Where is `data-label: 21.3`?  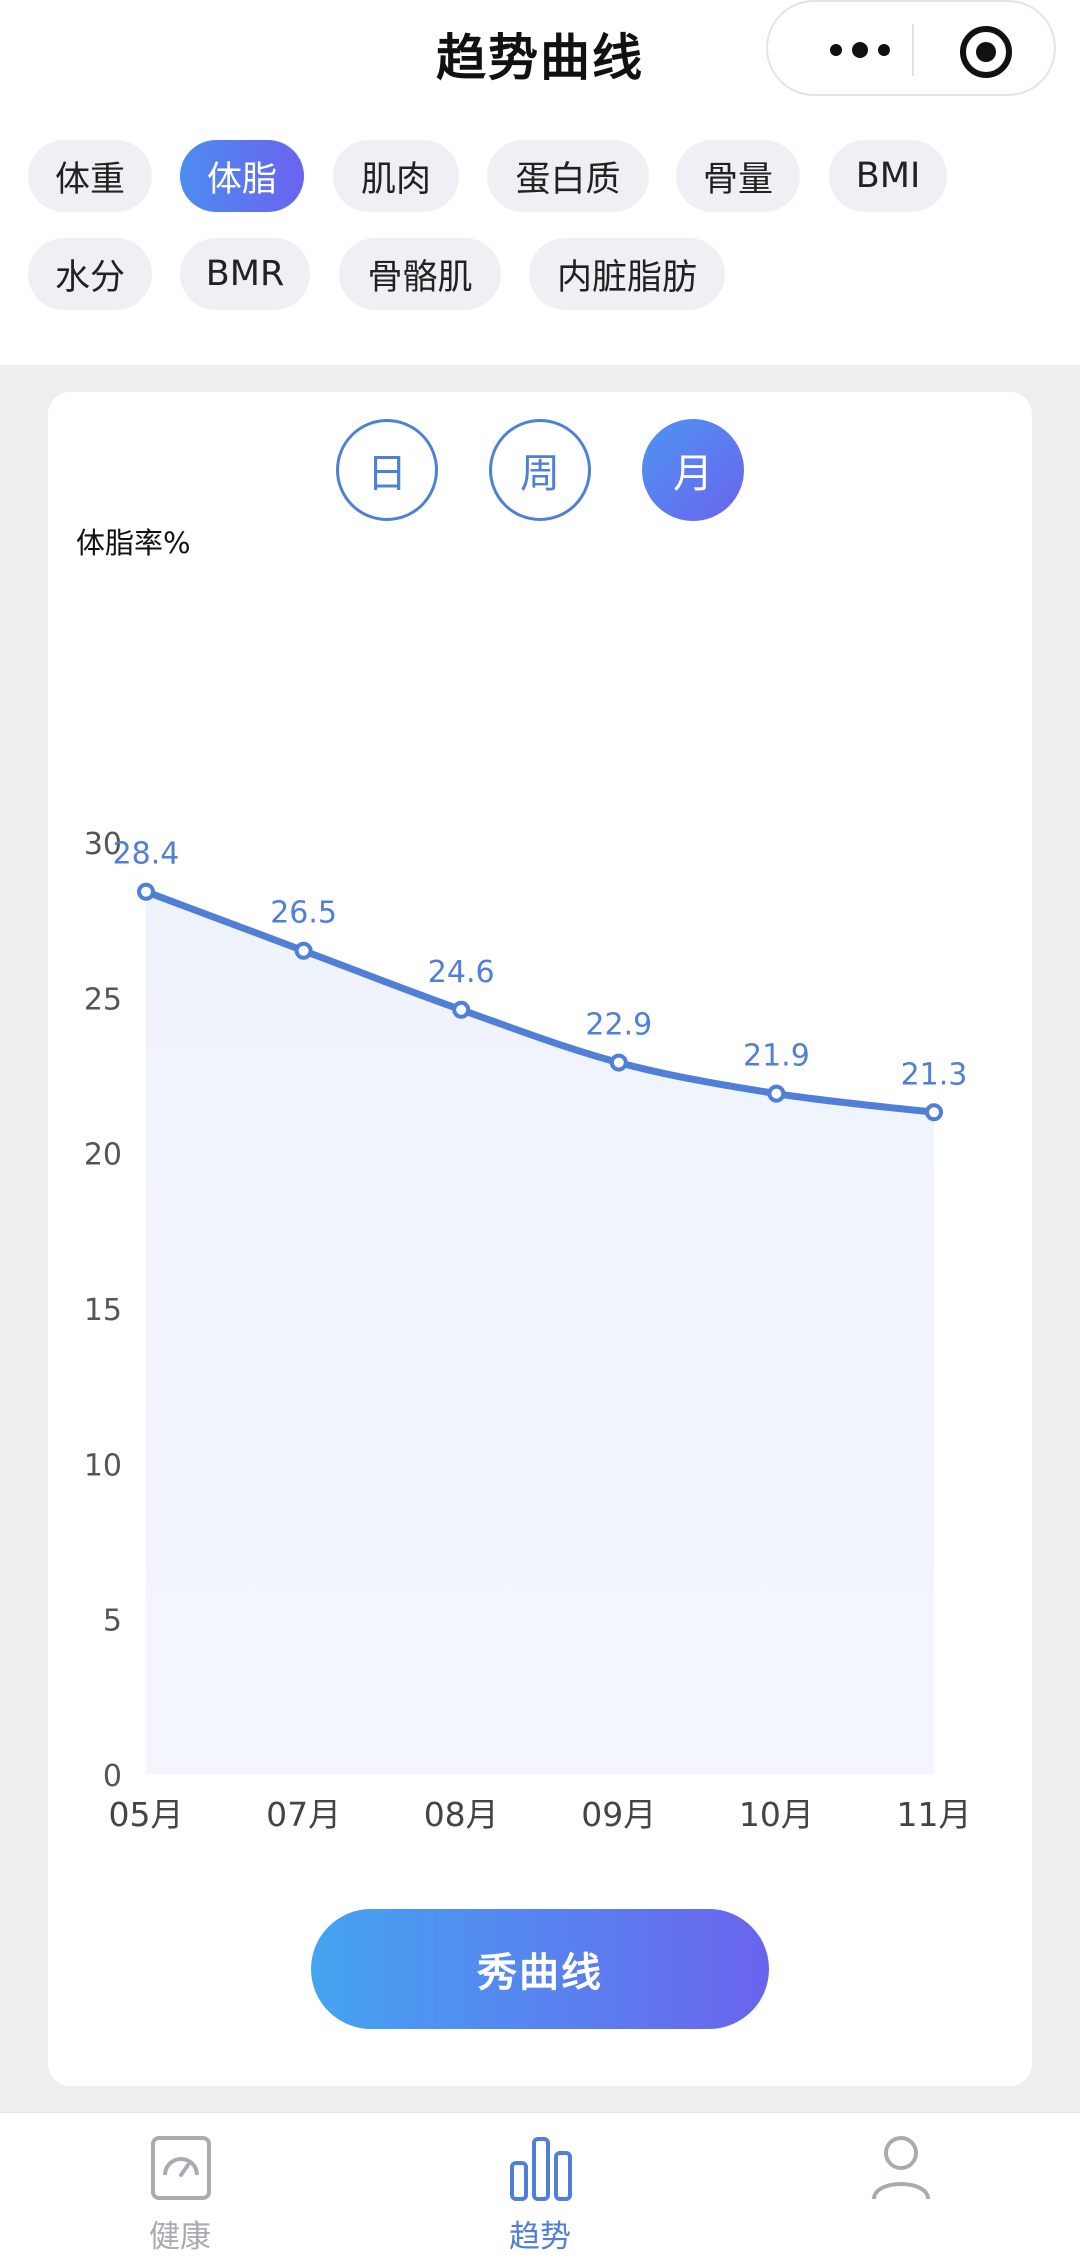
data-label: 21.3 is located at coordinates (934, 1074).